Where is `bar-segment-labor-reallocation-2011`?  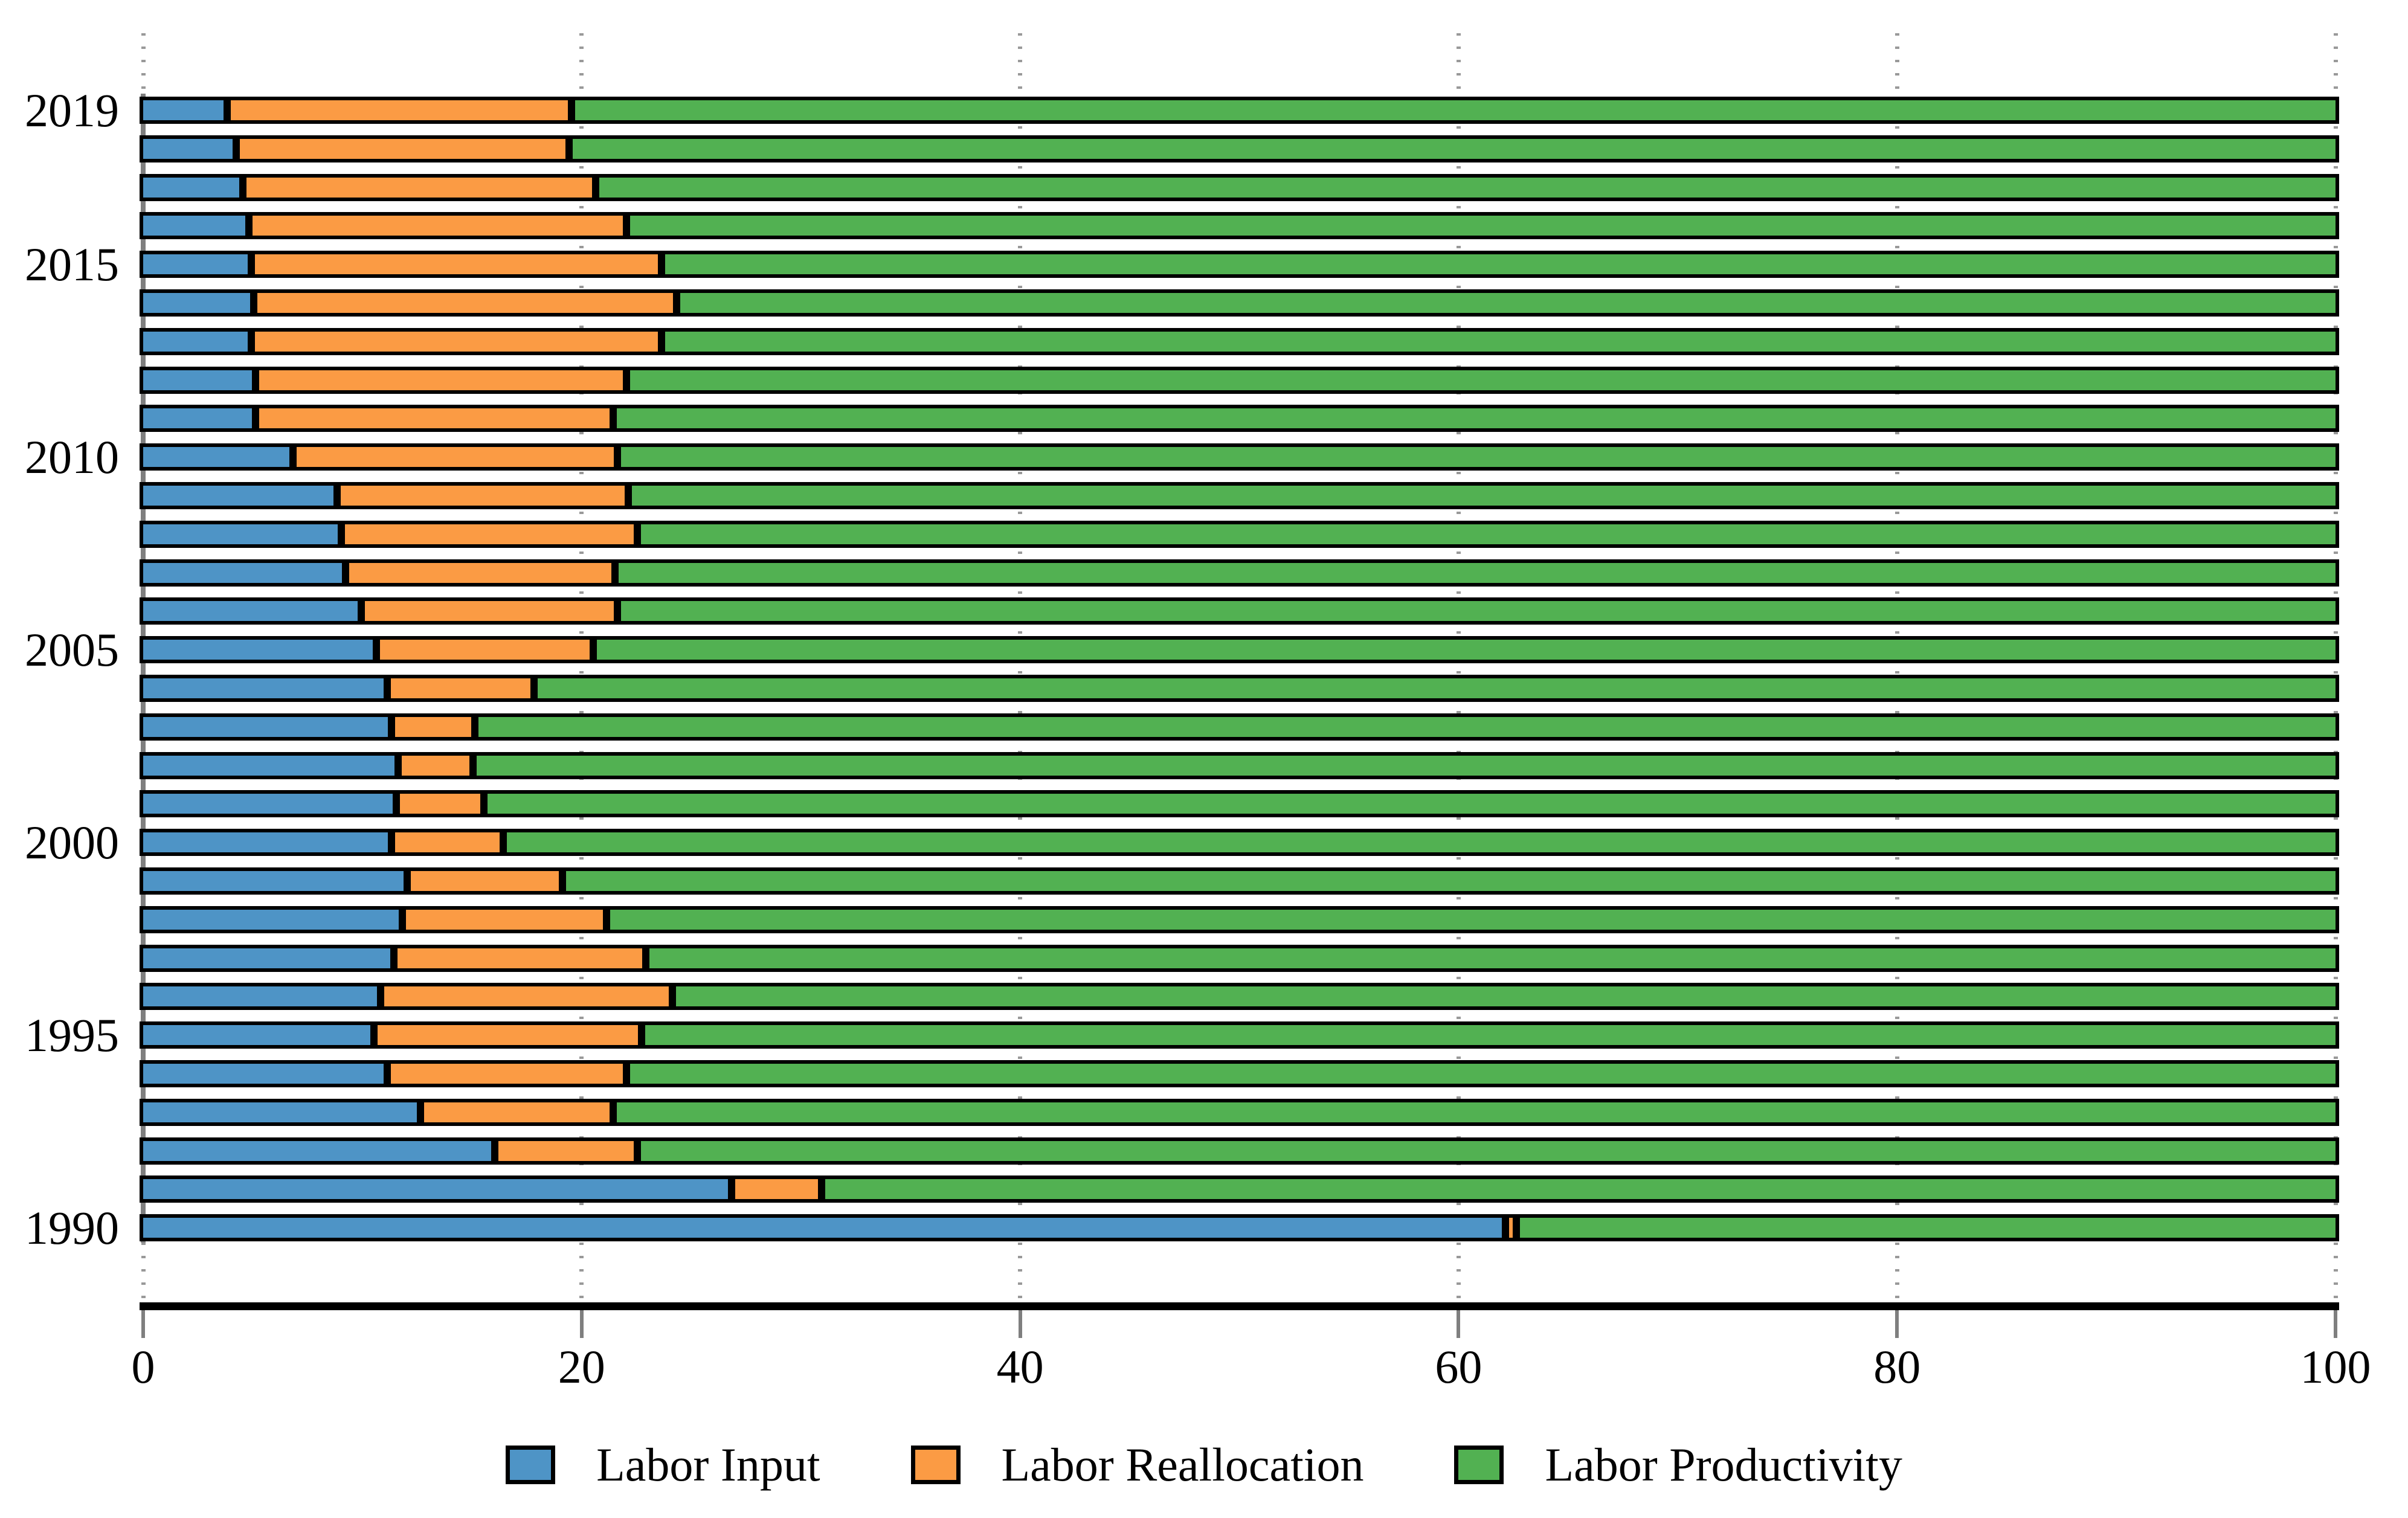 bar-segment-labor-reallocation-2011 is located at coordinates (434, 419).